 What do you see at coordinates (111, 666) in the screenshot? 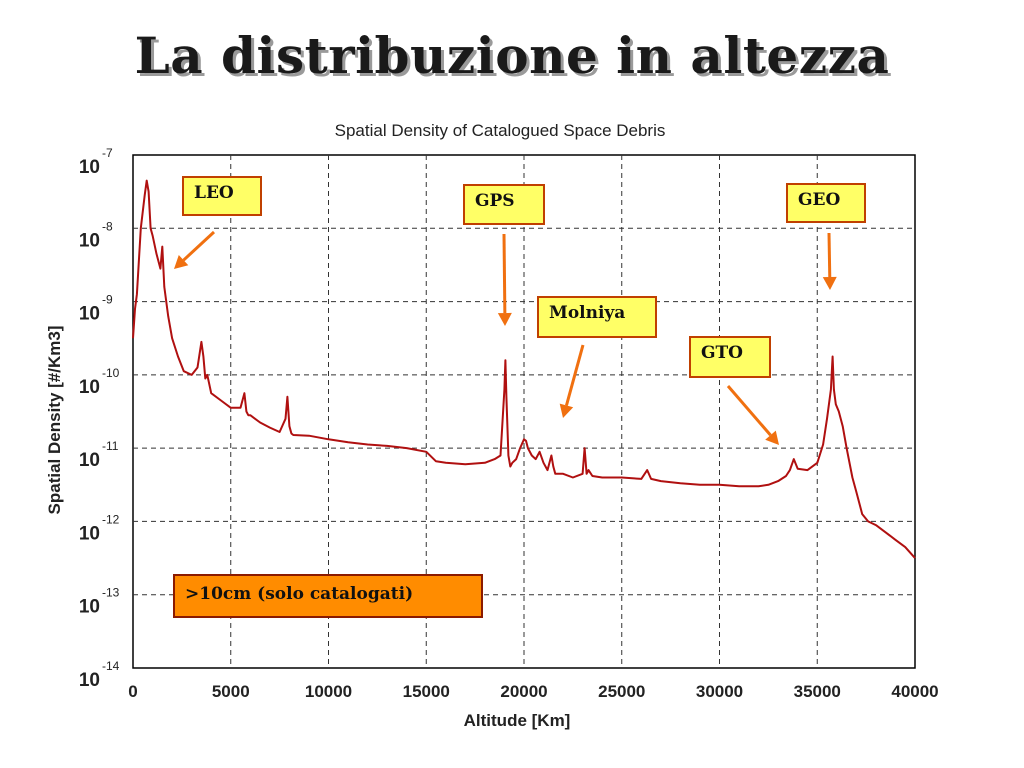
I see `y-tick-exponent: -14` at bounding box center [111, 666].